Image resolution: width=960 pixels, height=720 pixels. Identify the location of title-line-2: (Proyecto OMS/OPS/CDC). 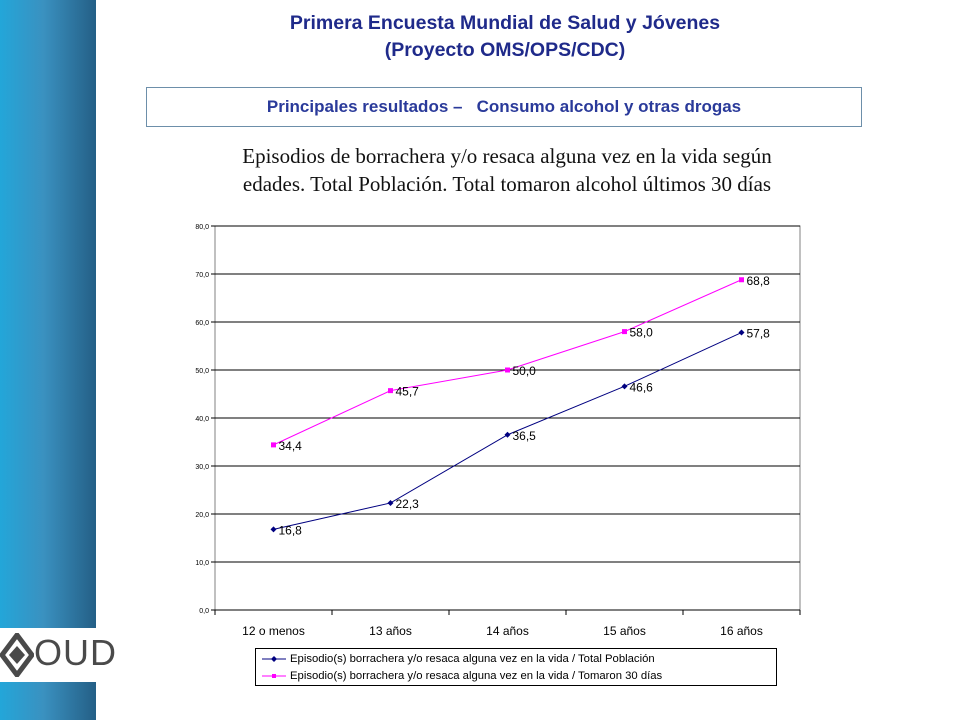
(505, 50).